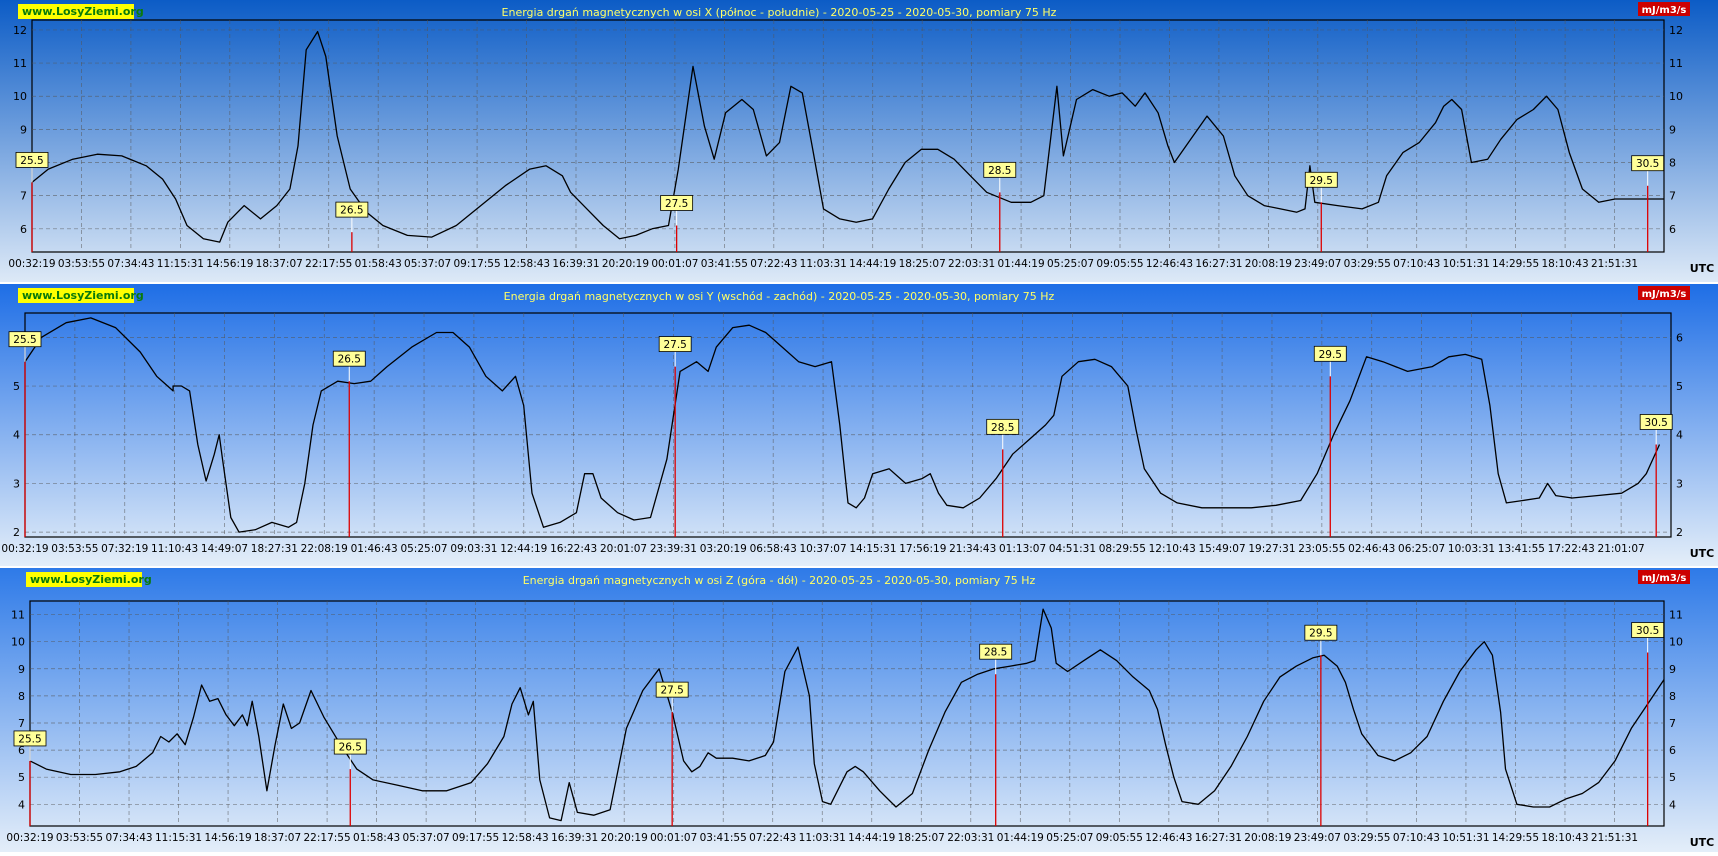 The width and height of the screenshot is (1718, 856). What do you see at coordinates (676, 204) in the screenshot?
I see `day-marker-label: 27.5` at bounding box center [676, 204].